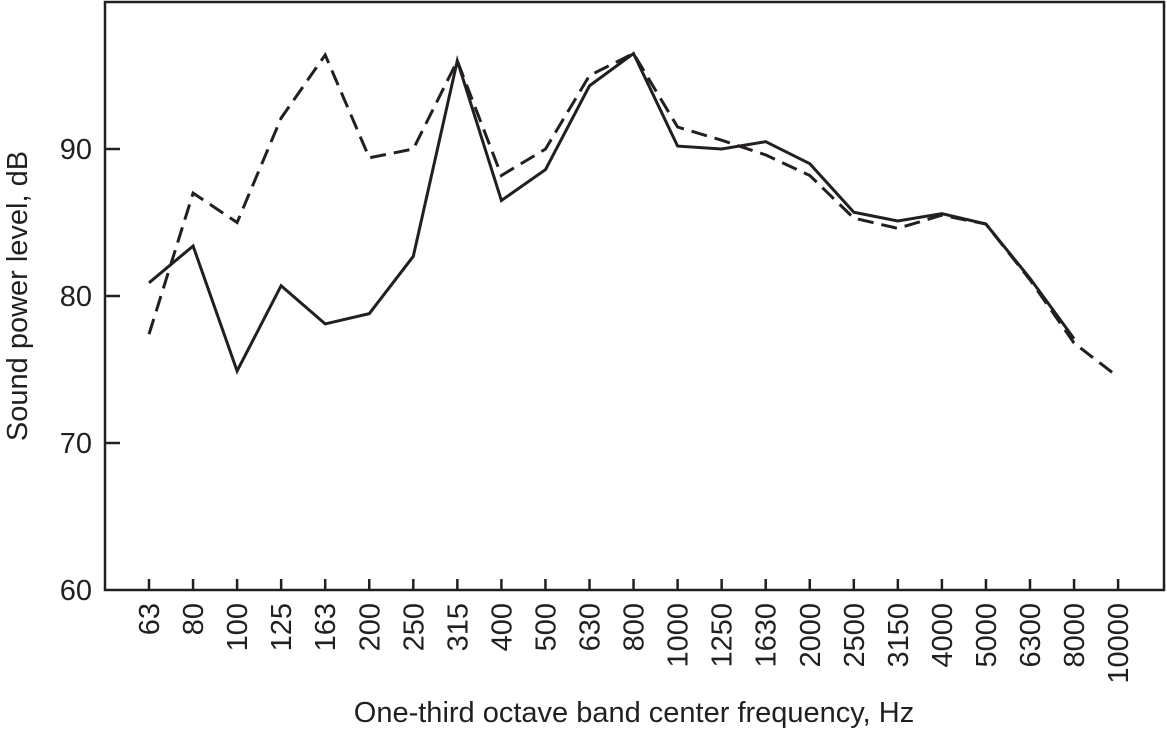  Describe the element at coordinates (238, 627) in the screenshot. I see `x-tick-label: 100` at that location.